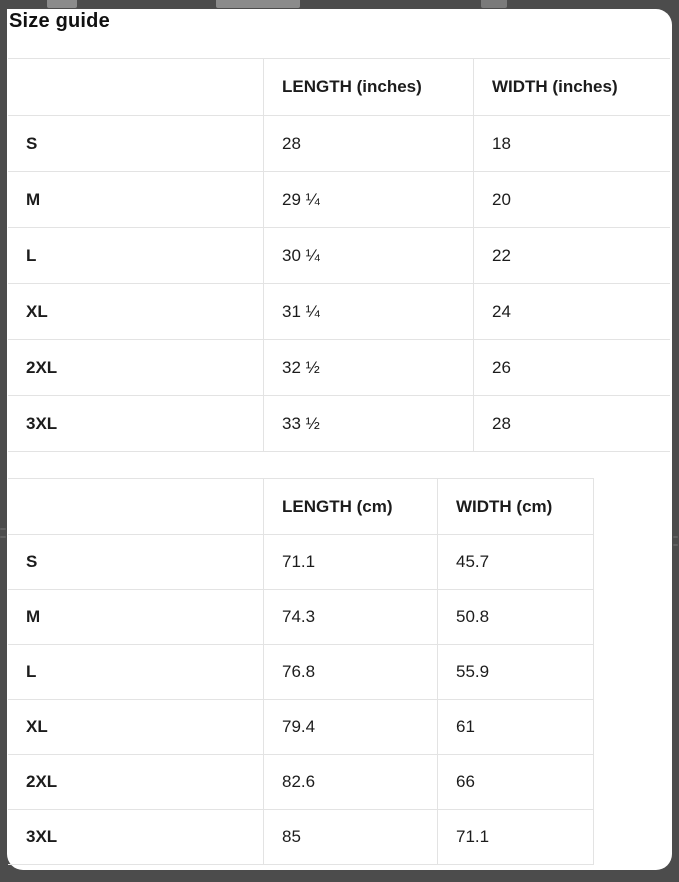 This screenshot has height=882, width=679. I want to click on table-row: XL 31 ¼ 24, so click(339, 311).